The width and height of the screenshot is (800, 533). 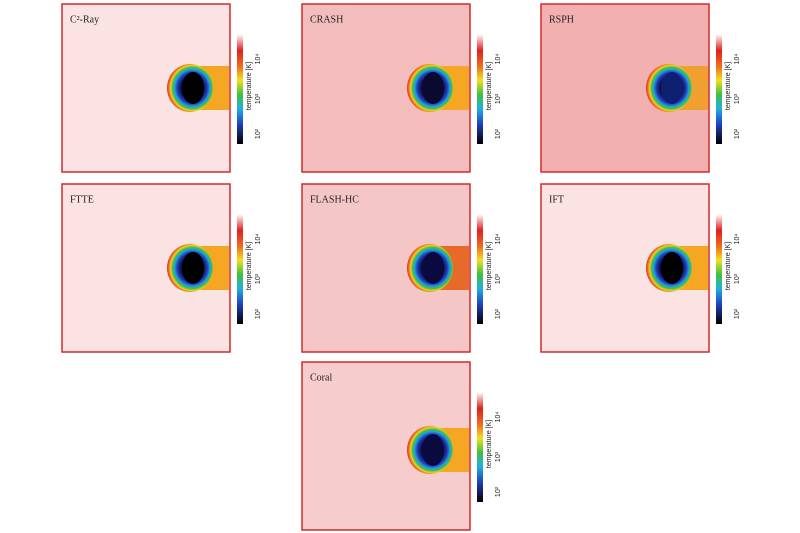 I want to click on panel-label: FLASH-HC, so click(x=334, y=199).